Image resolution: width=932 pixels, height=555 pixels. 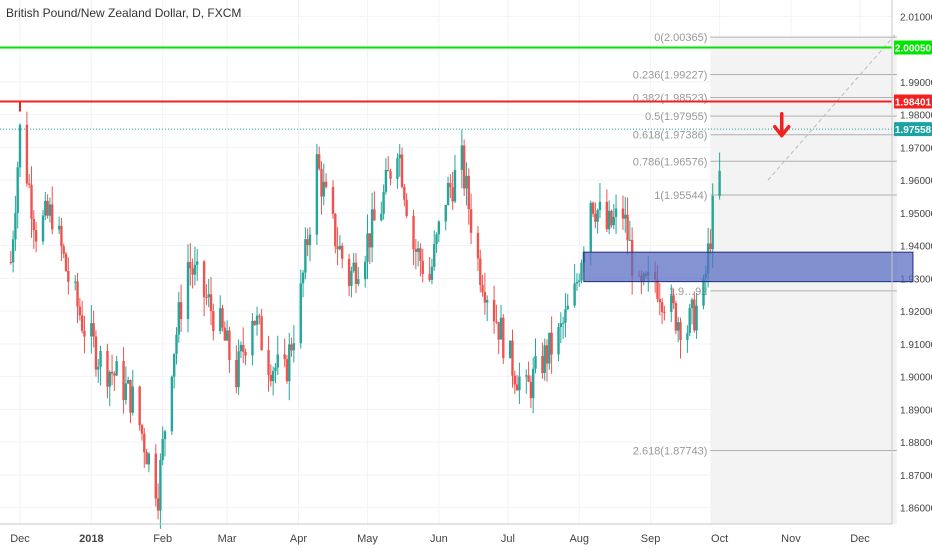 I want to click on y-tick-label: 1.97000, so click(x=916, y=148).